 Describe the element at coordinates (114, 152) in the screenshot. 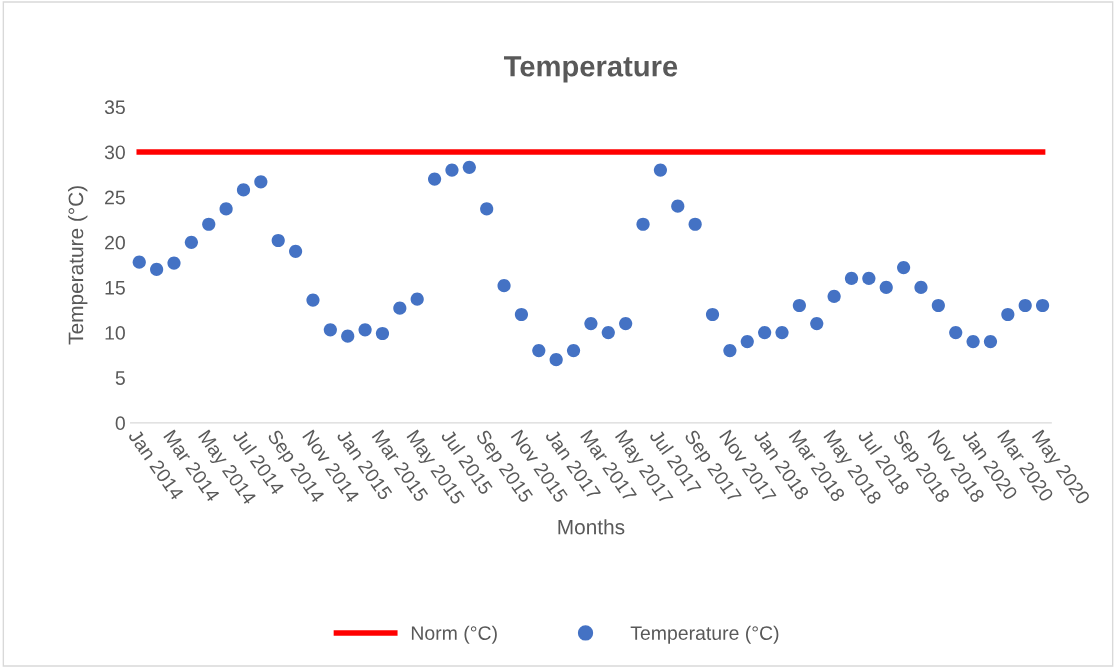

I see `y-tick-label: 30` at that location.